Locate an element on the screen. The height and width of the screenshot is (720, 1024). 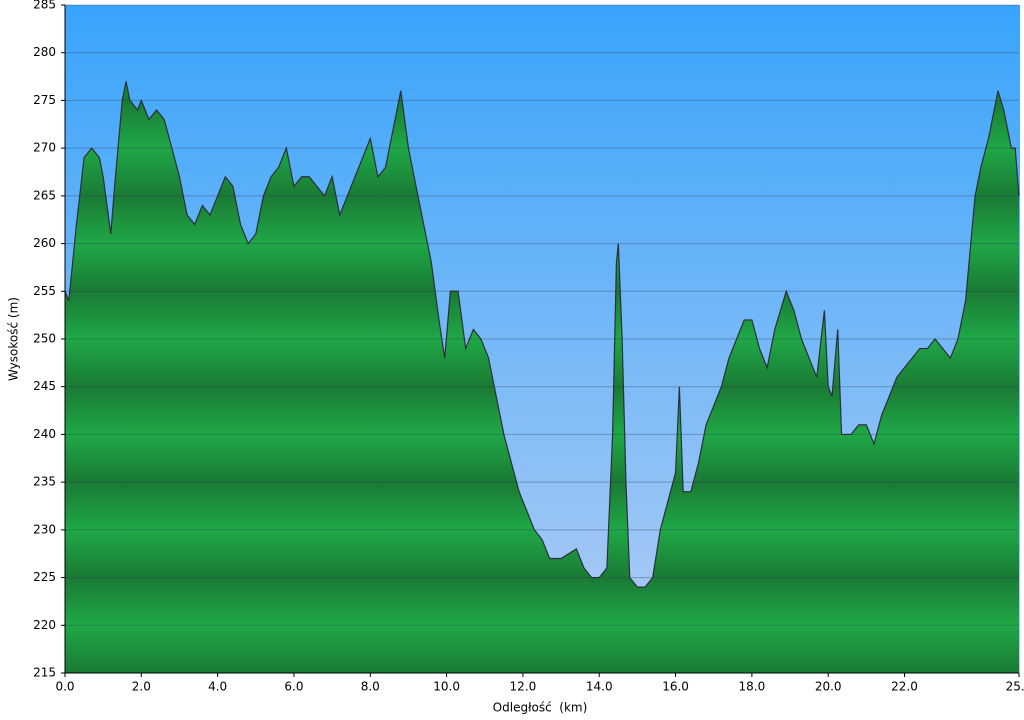
x-tick-label: 12.0 is located at coordinates (523, 687).